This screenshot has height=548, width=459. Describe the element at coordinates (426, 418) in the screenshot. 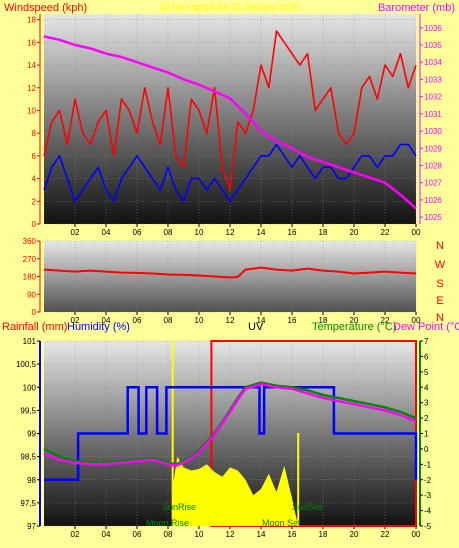

I see `right-y-tick-label: 2` at that location.